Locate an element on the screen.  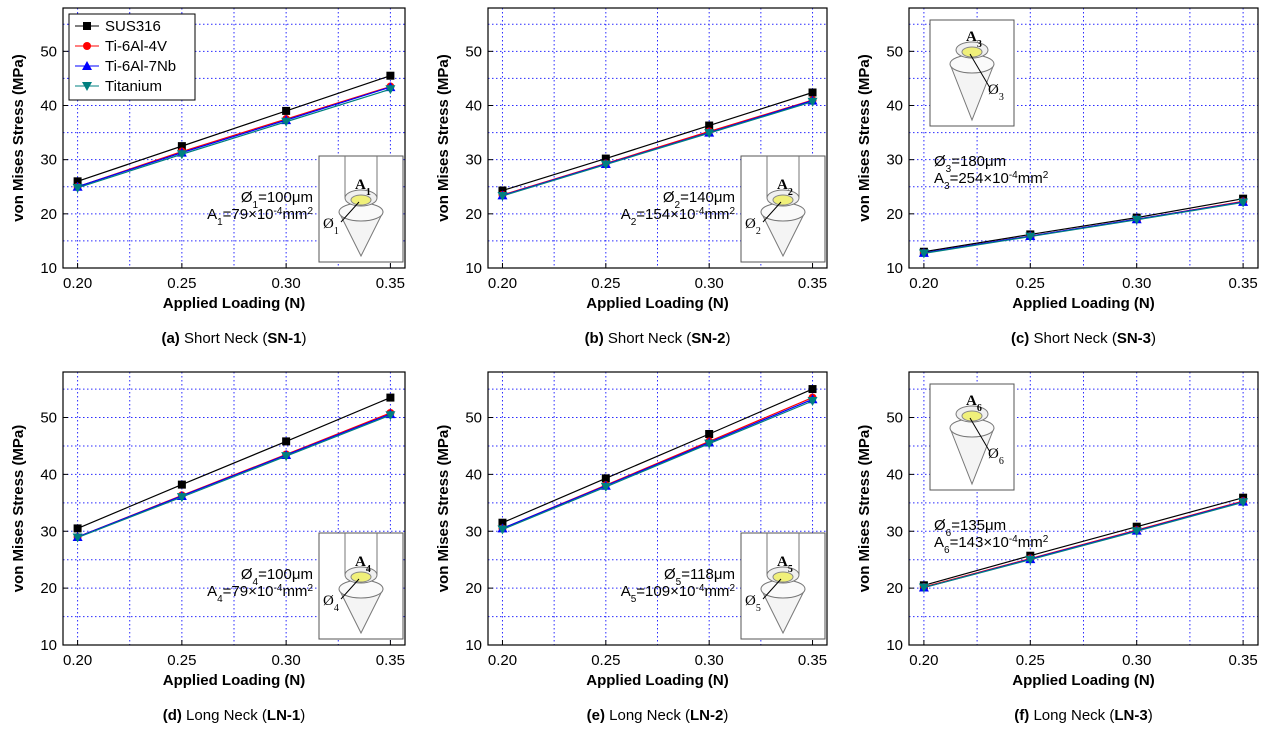
inset-area-label: A6 is located at coordinates (974, 403).